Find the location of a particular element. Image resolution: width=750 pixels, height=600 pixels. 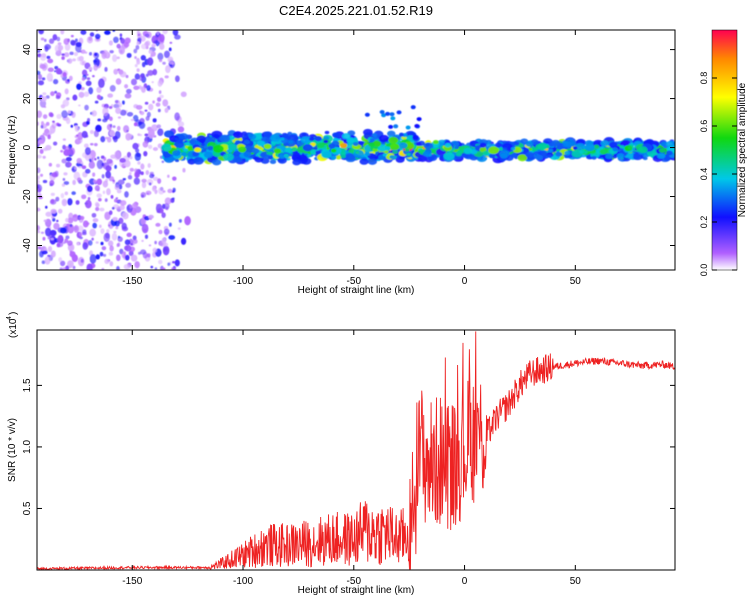

snr-ytick-label: 0.5 is located at coordinates (27, 508).